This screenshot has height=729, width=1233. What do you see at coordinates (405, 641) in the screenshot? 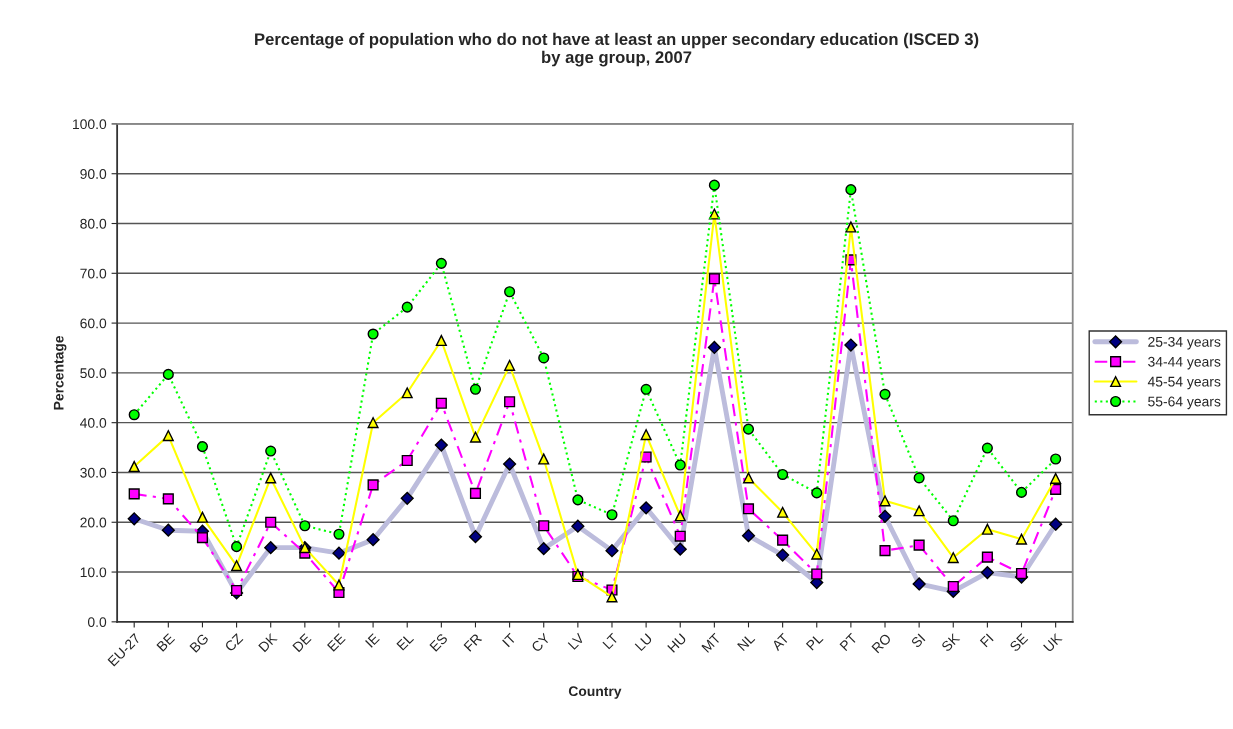
I see `x-tick-label: EL` at bounding box center [405, 641].